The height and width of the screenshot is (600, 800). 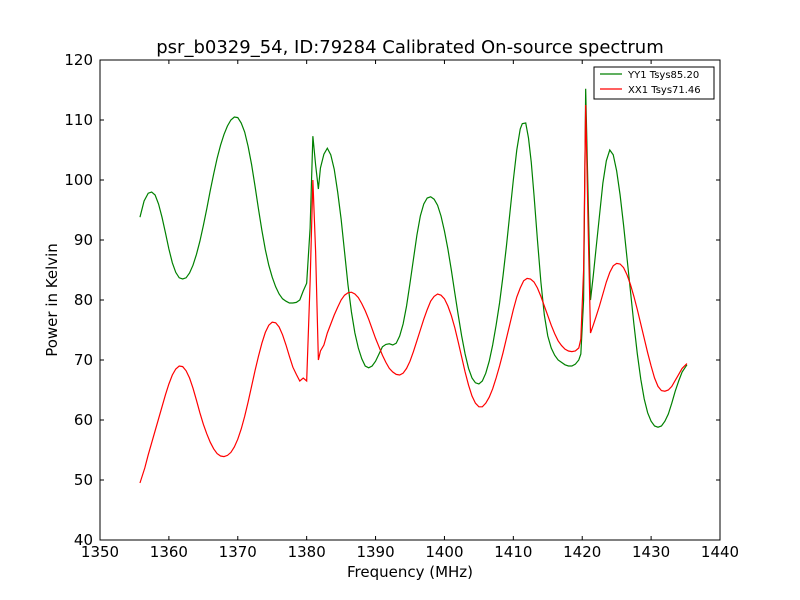 I want to click on x-tick-label: 1360, so click(x=169, y=552).